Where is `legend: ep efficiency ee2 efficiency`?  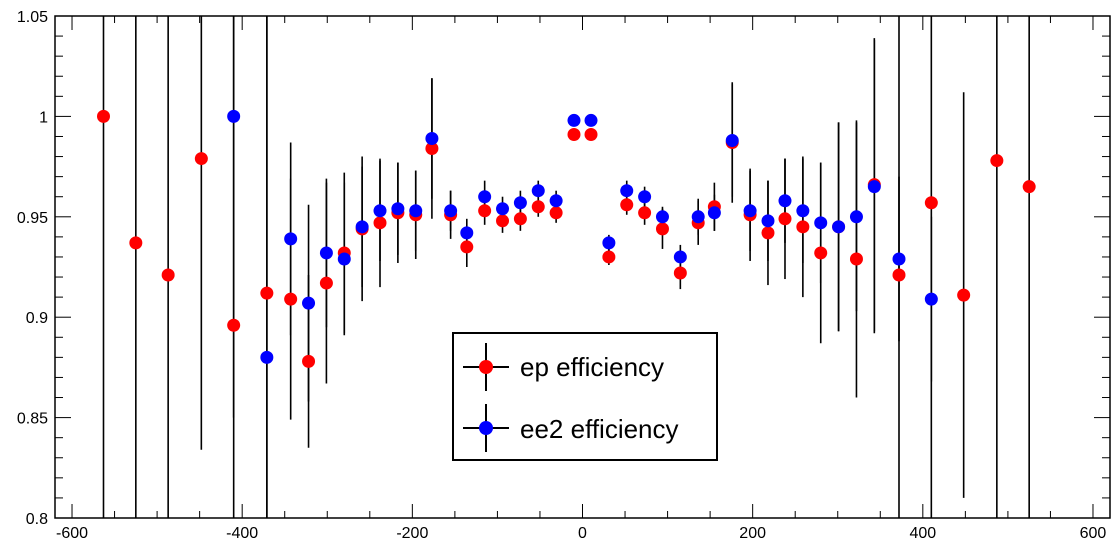
legend: ep efficiency ee2 efficiency is located at coordinates (585, 396).